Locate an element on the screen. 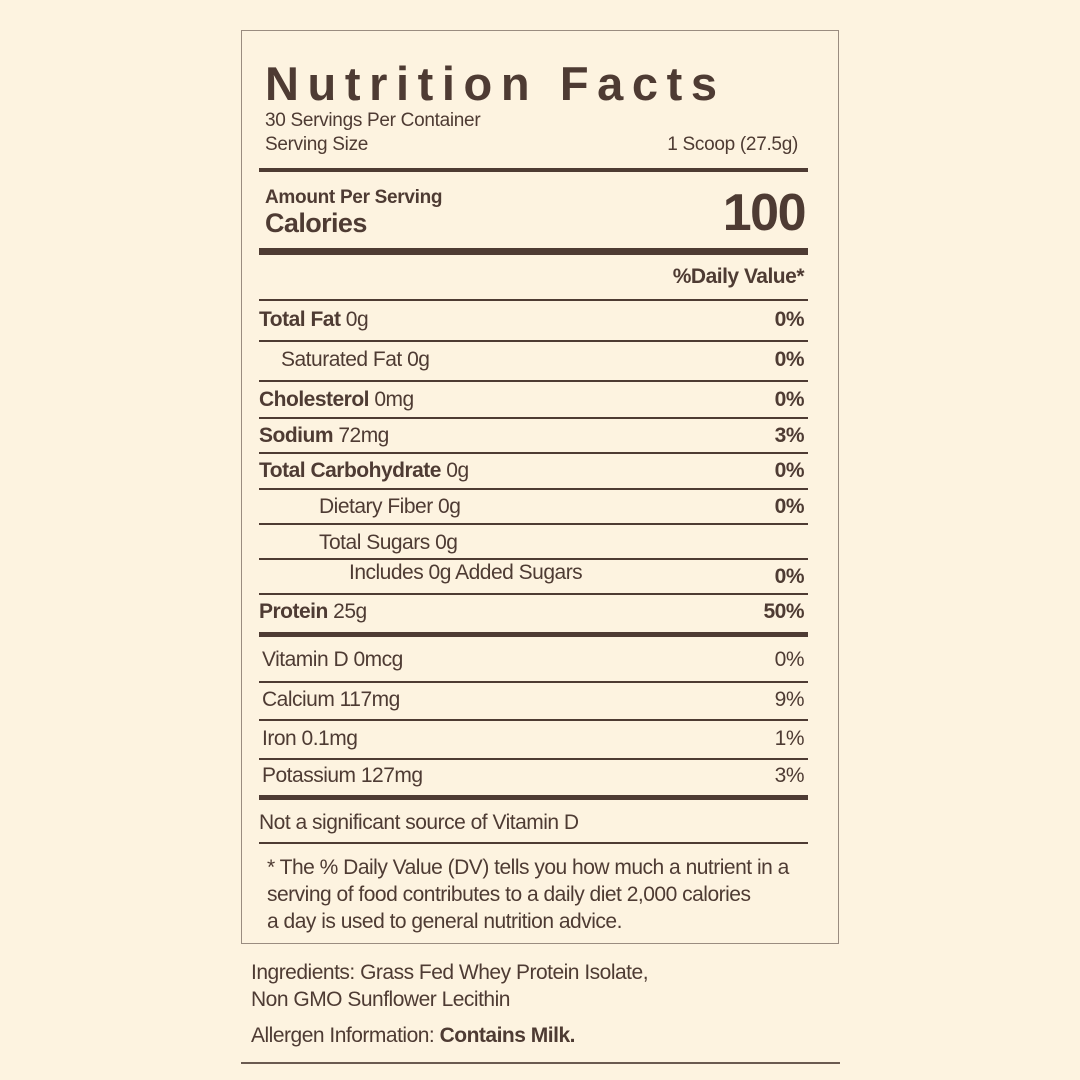 The height and width of the screenshot is (1080, 1080). vitamin-label: Iron 0.1mg is located at coordinates (310, 738).